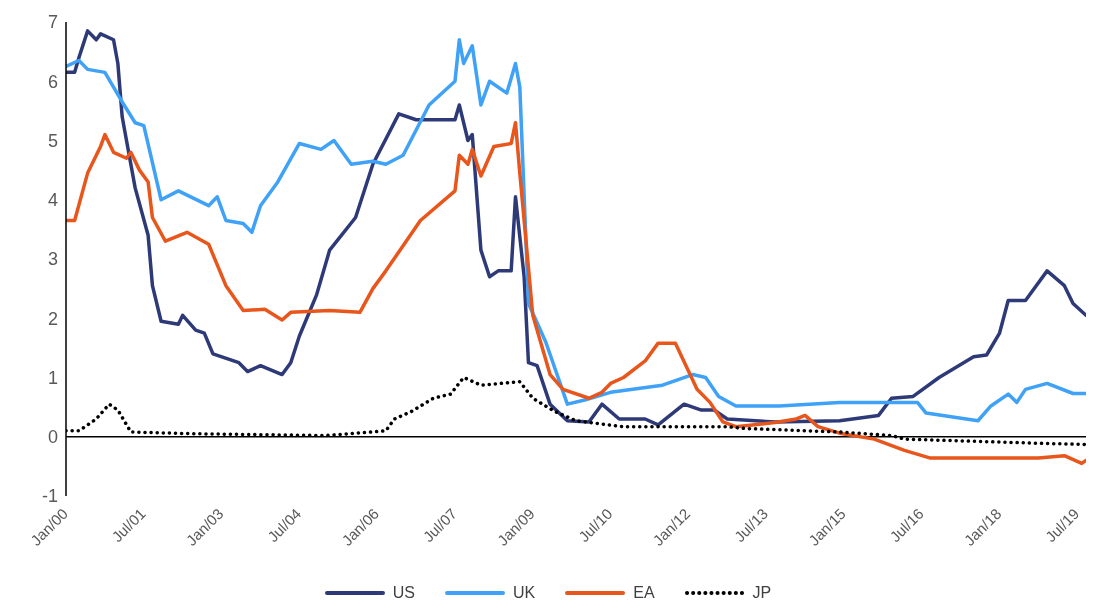  What do you see at coordinates (52, 377) in the screenshot?
I see `y-tick-label: 1` at bounding box center [52, 377].